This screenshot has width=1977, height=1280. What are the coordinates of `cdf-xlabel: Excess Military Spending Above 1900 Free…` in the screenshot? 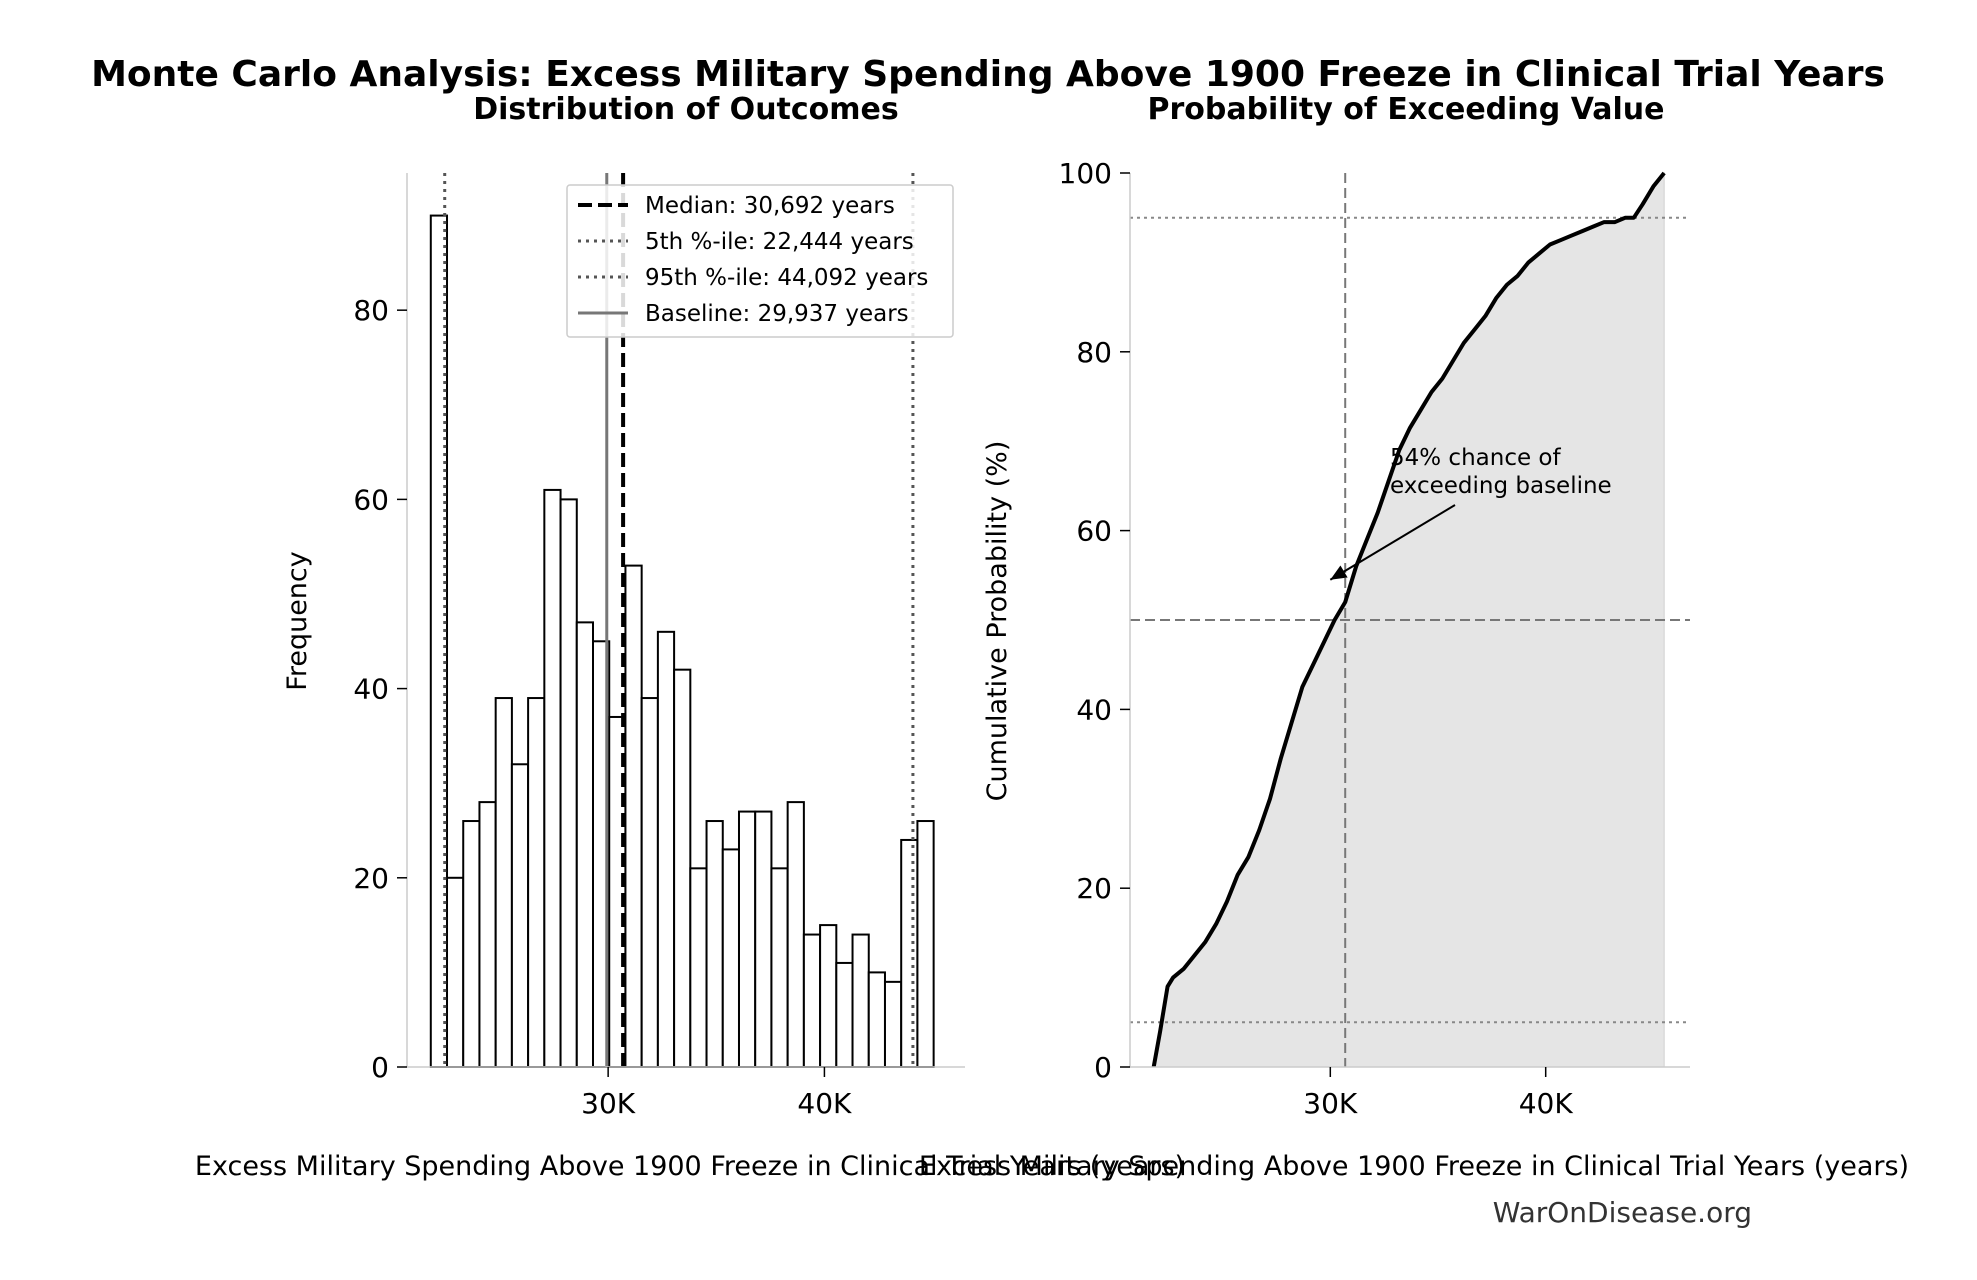 It's located at (1414, 1166).